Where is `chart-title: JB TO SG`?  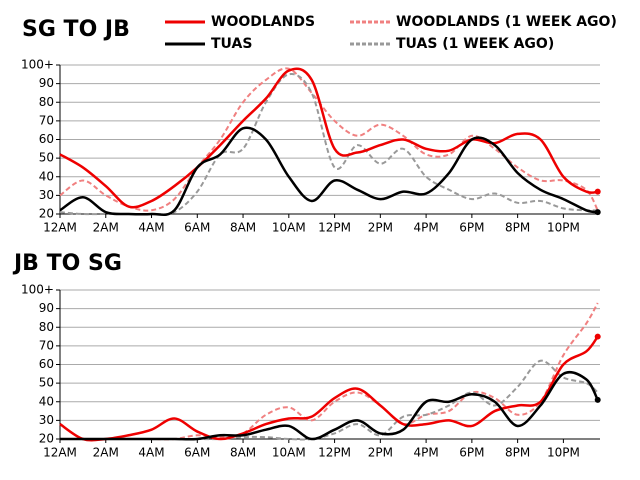 chart-title: JB TO SG is located at coordinates (67, 263).